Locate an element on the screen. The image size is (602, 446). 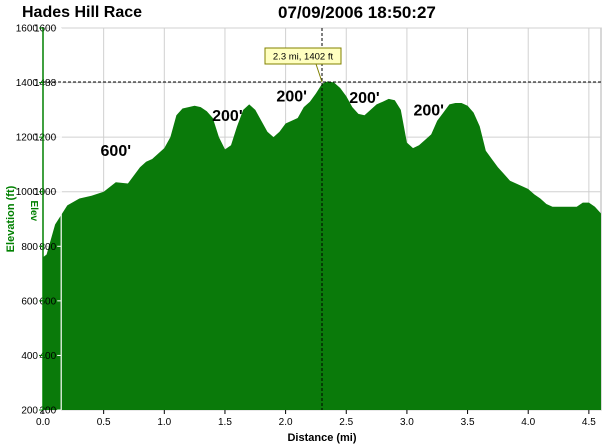
inner-axis-tick-label-0: 200 is located at coordinates (48, 411).